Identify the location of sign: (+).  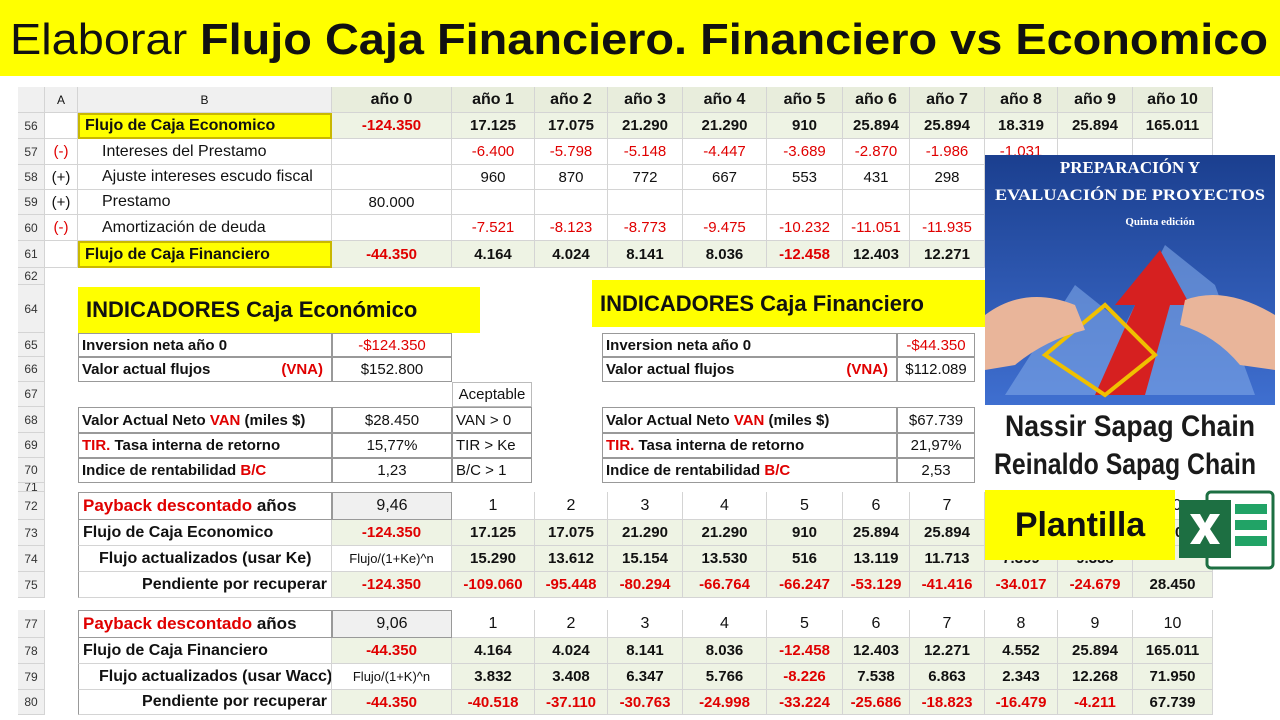
(61, 202).